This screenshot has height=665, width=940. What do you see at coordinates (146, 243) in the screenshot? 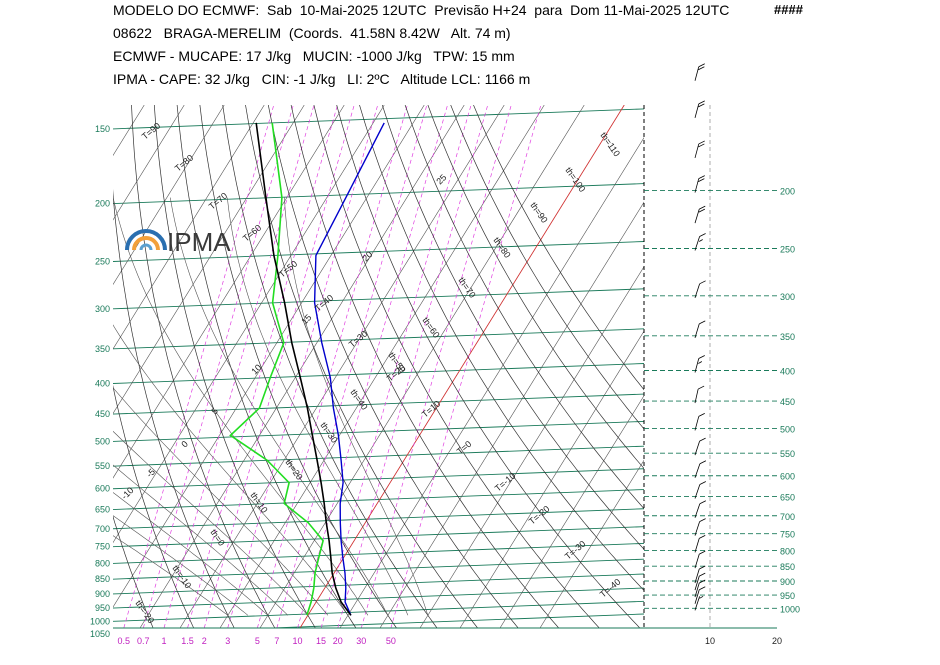
I see `ipma-logo-arc-inner-icon` at bounding box center [146, 243].